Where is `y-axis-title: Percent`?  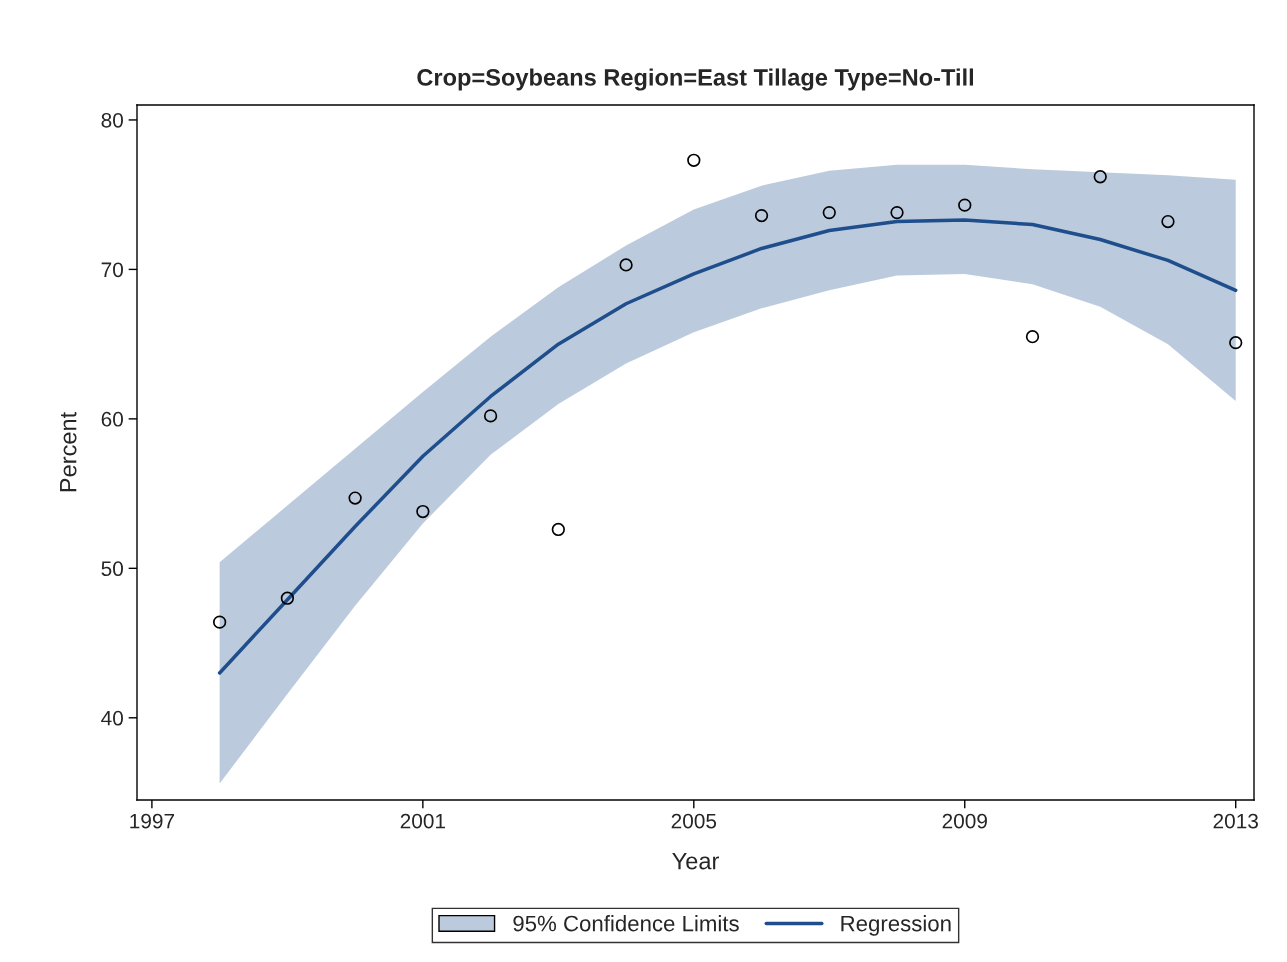
y-axis-title: Percent is located at coordinates (68, 451).